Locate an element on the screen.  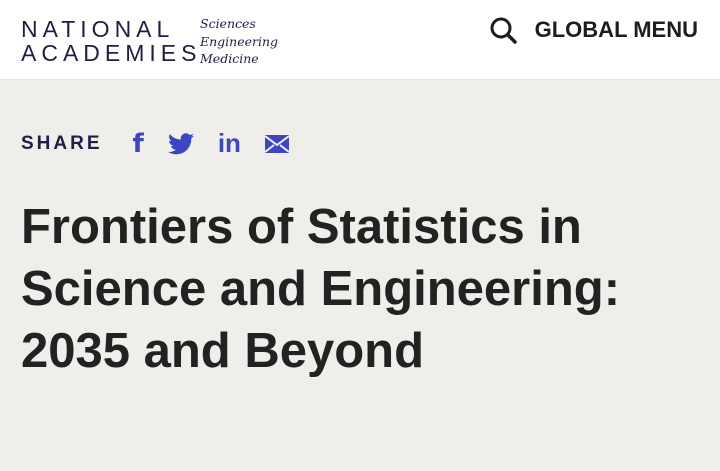
search-icon is located at coordinates (503, 30).